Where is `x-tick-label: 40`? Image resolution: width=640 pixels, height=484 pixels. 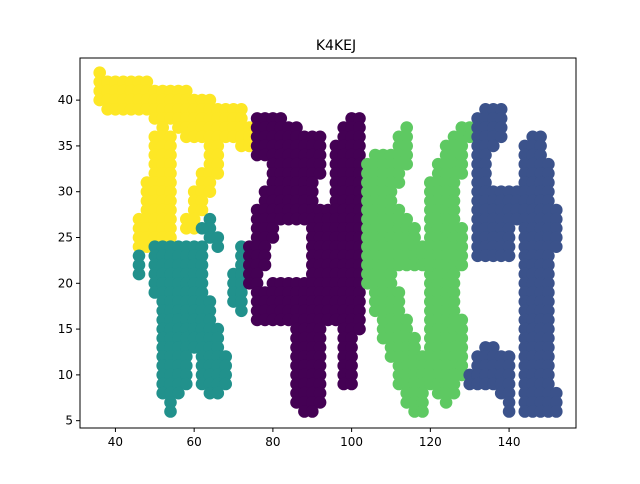 x-tick-label: 40 is located at coordinates (115, 442).